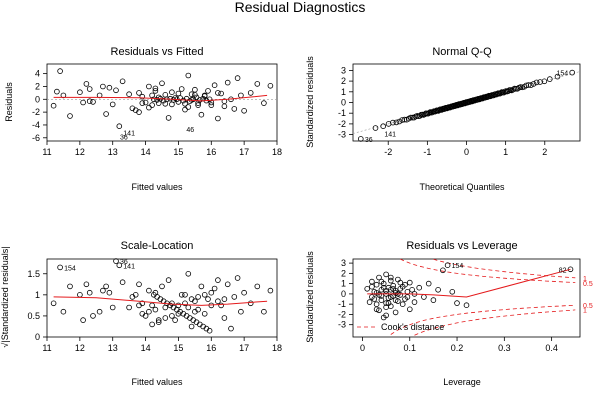 This screenshot has height=400, width=600. I want to click on y-tick-label: 1, so click(343, 284).